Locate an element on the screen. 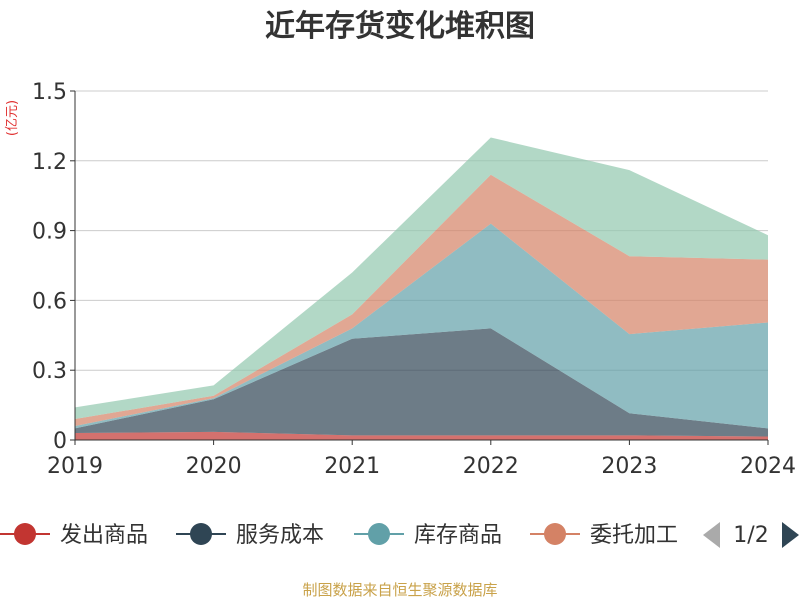 The image size is (800, 600). x-tick-label: 2020 is located at coordinates (214, 466).